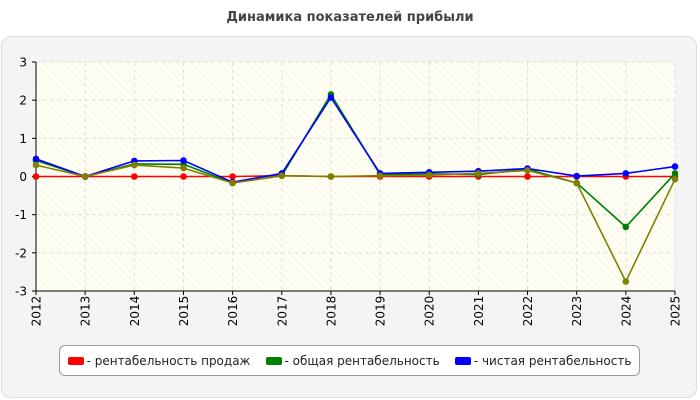 The image size is (700, 400). Describe the element at coordinates (479, 311) in the screenshot. I see `x-tick-label: 2021` at that location.